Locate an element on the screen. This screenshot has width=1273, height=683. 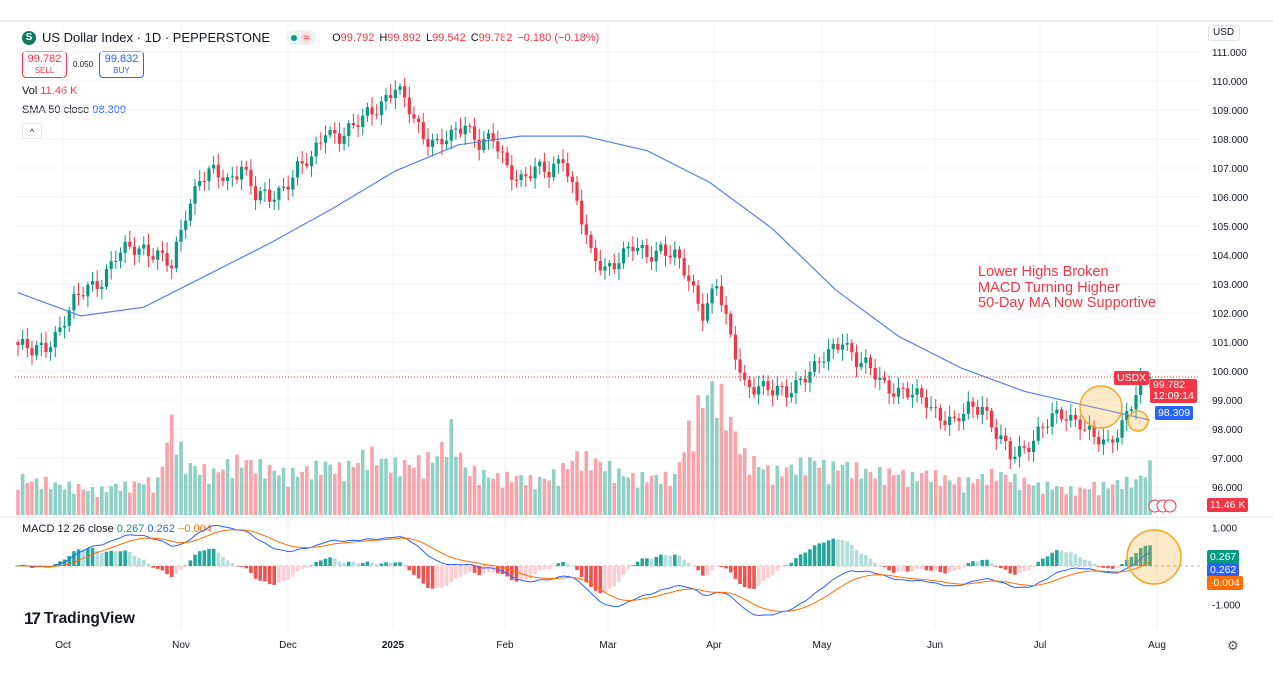
macd-line is located at coordinates (584, 570).